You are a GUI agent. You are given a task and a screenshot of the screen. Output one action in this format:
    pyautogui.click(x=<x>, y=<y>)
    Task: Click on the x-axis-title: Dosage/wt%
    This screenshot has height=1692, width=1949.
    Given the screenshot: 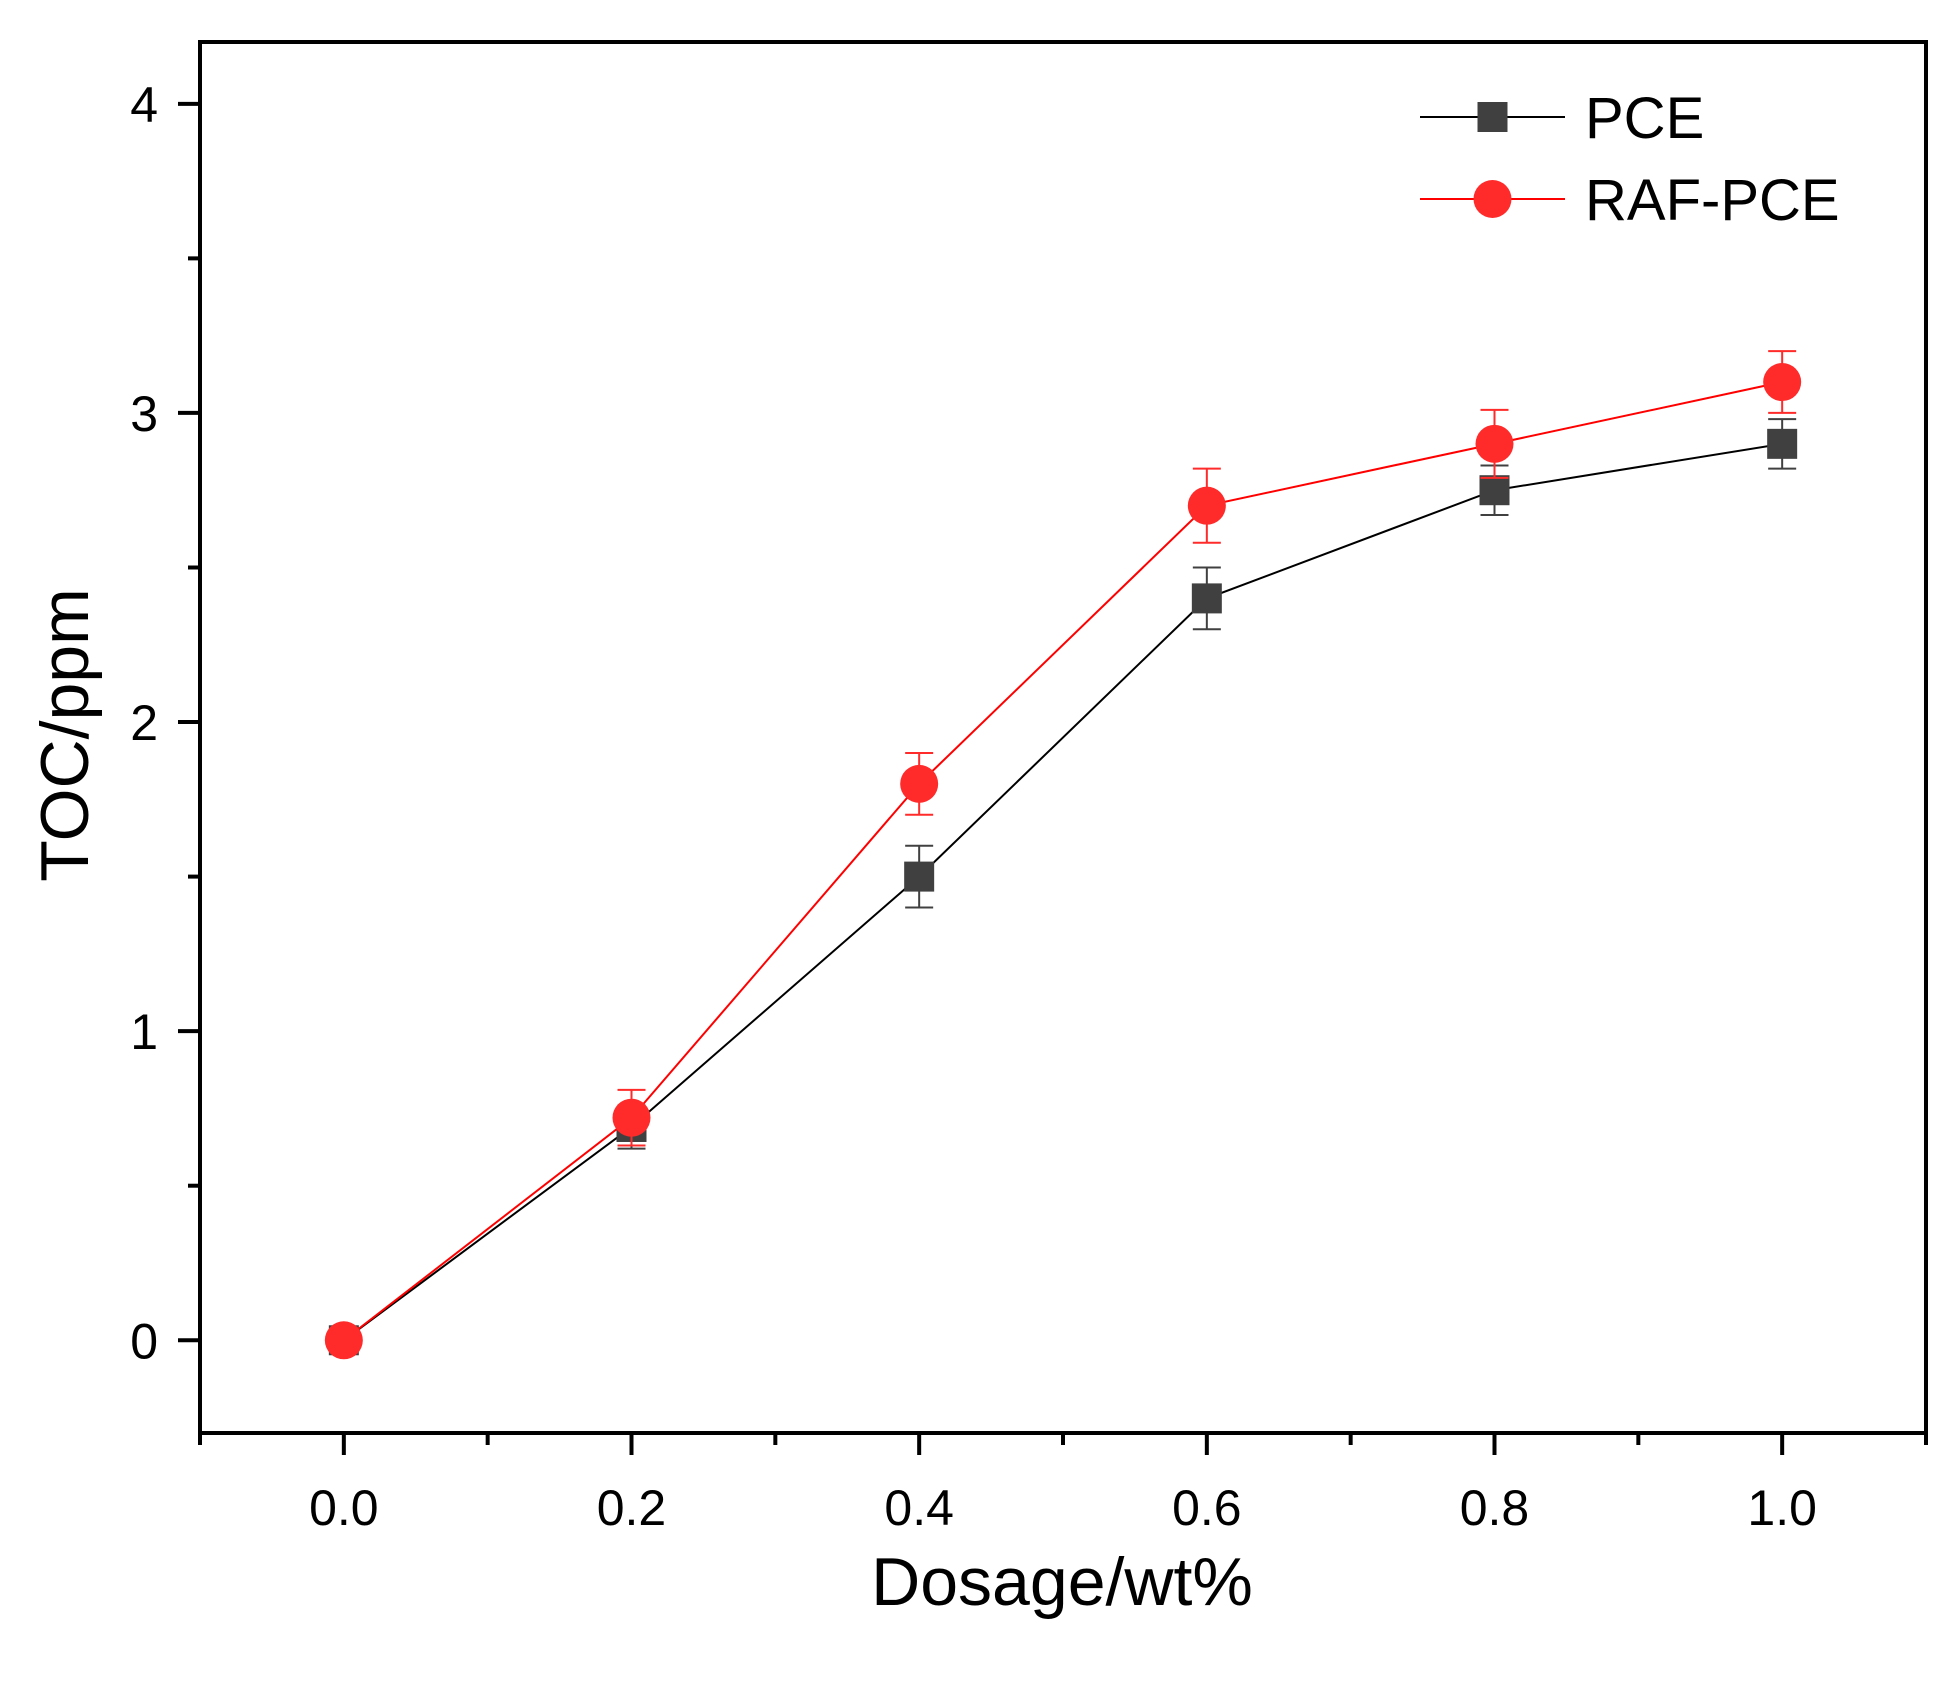 What is the action you would take?
    pyautogui.click(x=1062, y=1582)
    